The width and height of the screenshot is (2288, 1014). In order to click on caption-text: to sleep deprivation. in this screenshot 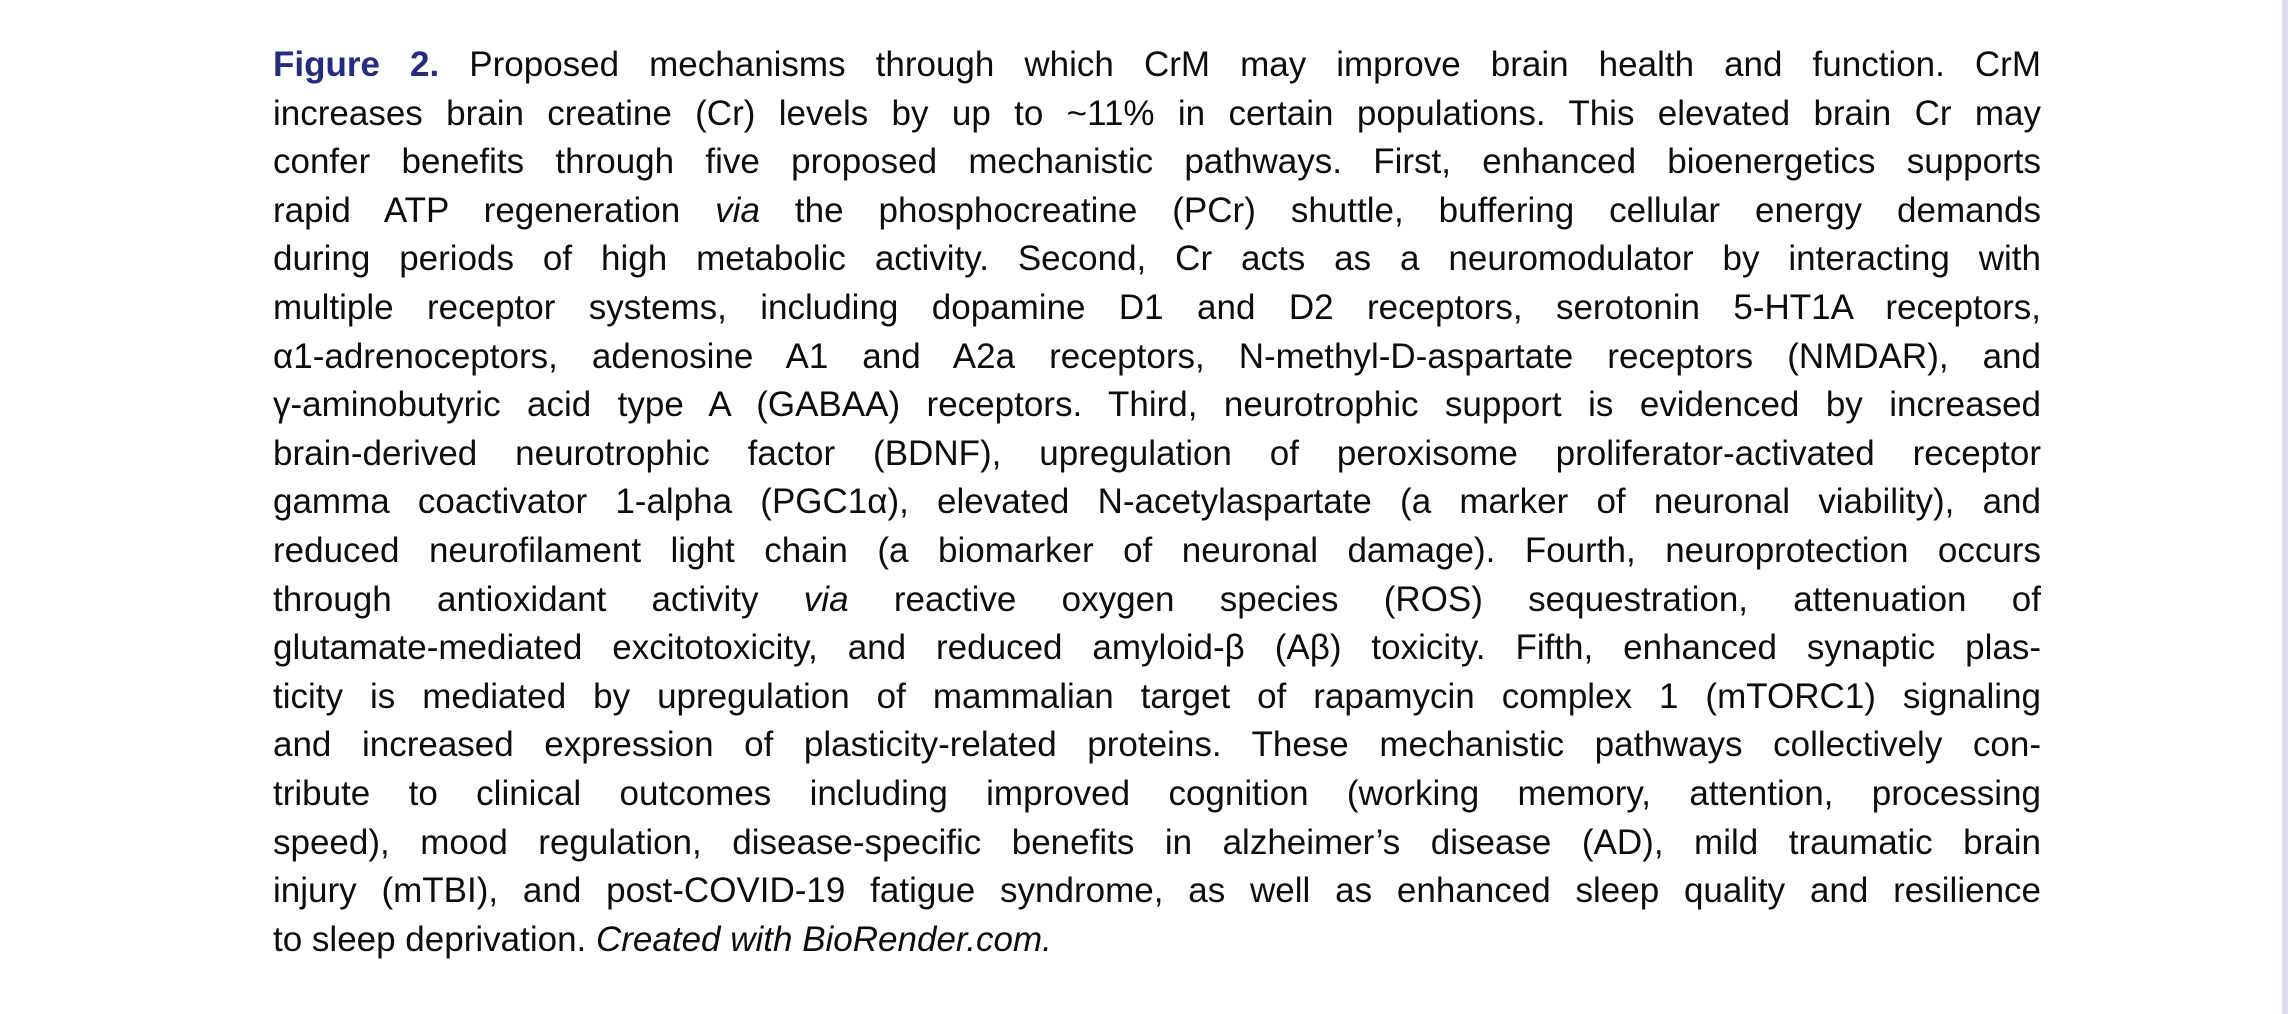, I will do `click(434, 939)`.